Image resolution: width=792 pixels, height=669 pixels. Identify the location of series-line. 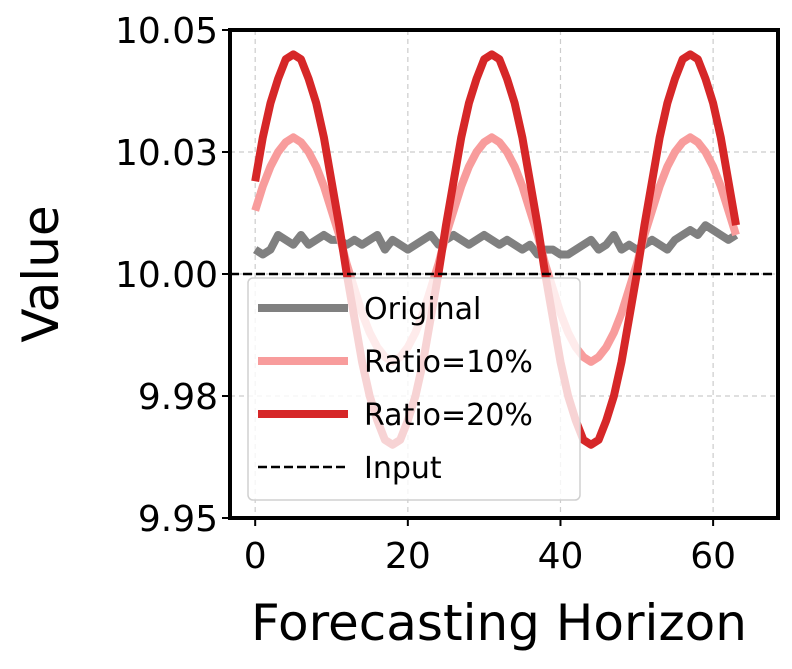
(496, 240).